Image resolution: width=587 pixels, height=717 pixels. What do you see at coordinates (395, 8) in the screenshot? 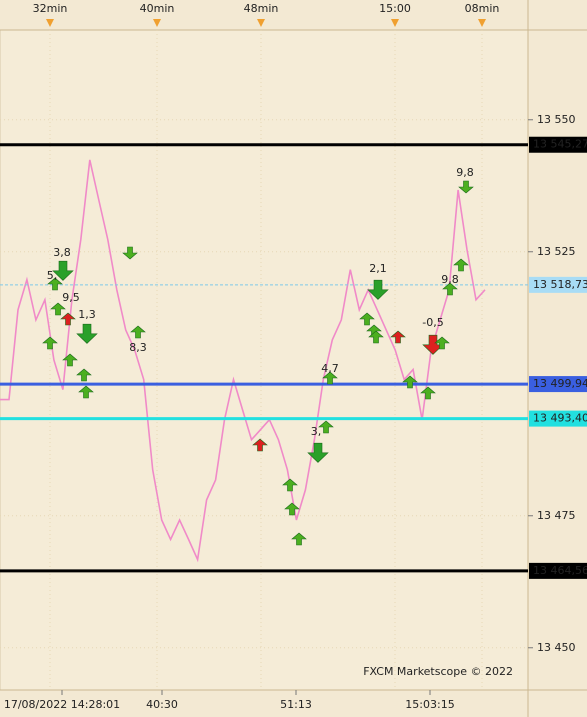
I see `time-label: 15:00` at bounding box center [395, 8].